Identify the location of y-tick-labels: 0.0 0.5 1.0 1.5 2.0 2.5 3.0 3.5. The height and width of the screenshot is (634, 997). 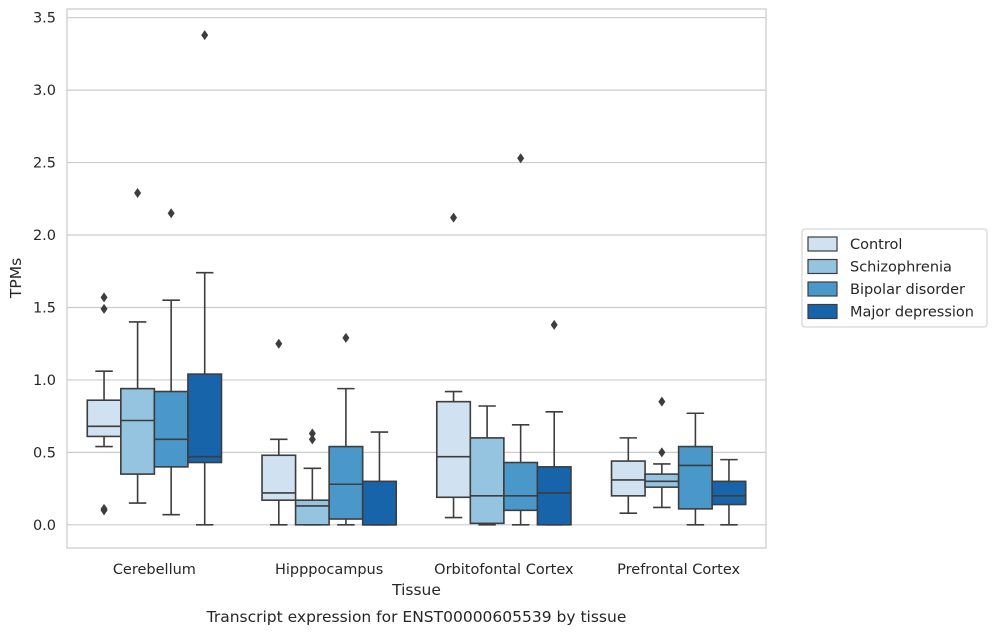
(44, 272).